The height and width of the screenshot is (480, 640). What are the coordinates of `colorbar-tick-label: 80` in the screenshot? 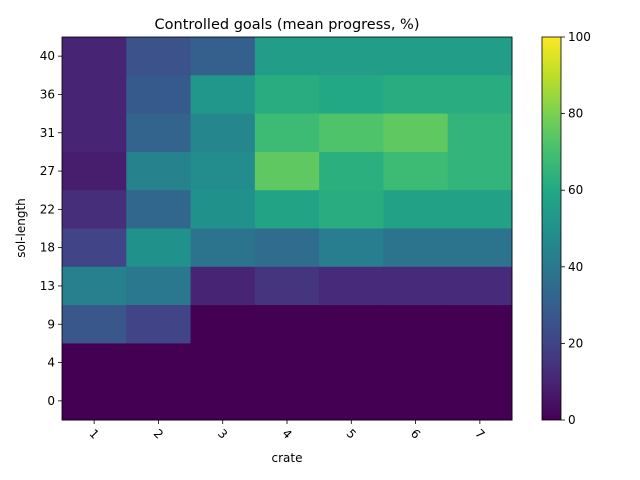 It's located at (575, 114).